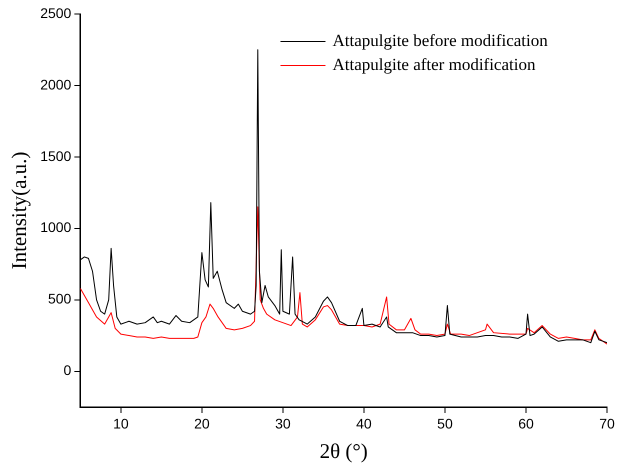 The image size is (619, 473). I want to click on x-tick-label: 30, so click(283, 423).